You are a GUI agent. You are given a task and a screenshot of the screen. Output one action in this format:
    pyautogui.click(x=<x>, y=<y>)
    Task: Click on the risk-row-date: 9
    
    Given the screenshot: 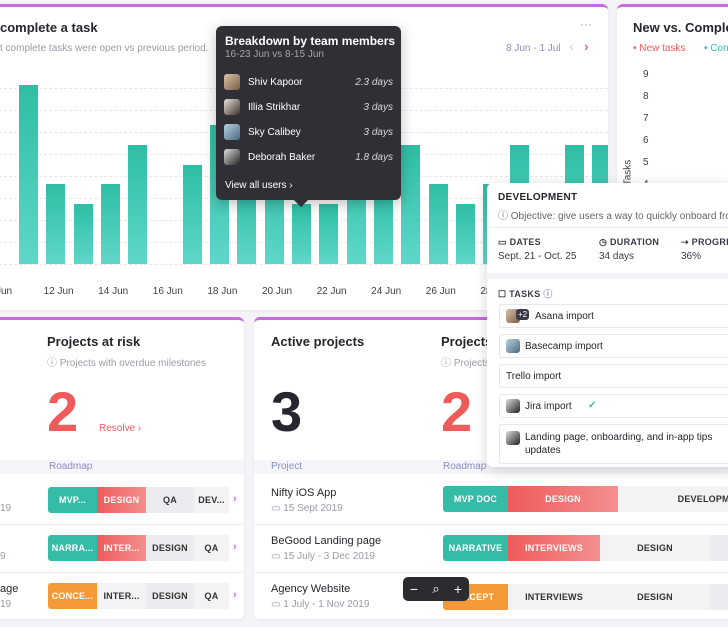 What is the action you would take?
    pyautogui.click(x=3, y=556)
    